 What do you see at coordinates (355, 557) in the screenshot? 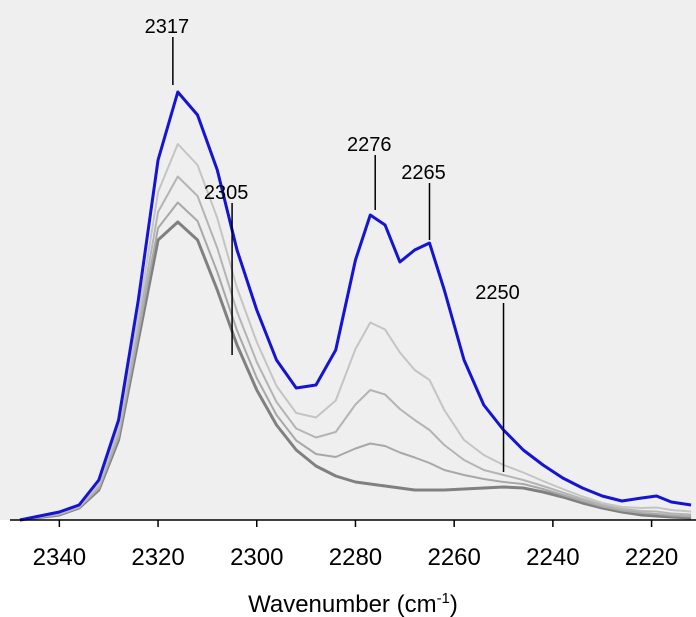
I see `x-tick-label: 2280` at bounding box center [355, 557].